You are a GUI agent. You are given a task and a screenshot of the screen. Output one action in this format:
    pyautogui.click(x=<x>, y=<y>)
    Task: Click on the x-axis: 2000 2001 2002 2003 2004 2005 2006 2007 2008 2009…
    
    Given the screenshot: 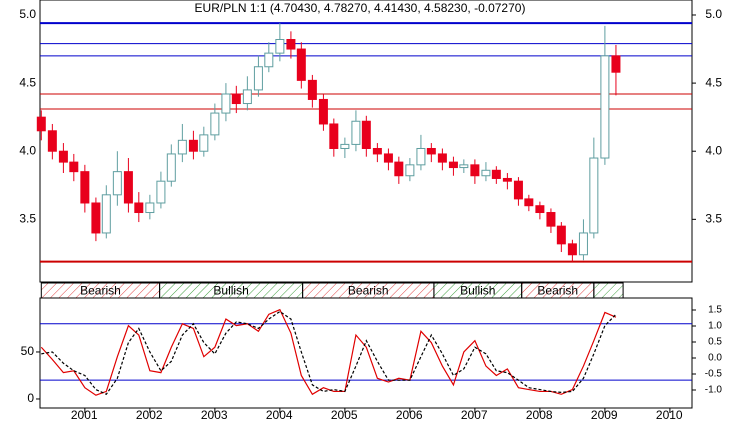 What is the action you would take?
    pyautogui.click(x=344, y=415)
    